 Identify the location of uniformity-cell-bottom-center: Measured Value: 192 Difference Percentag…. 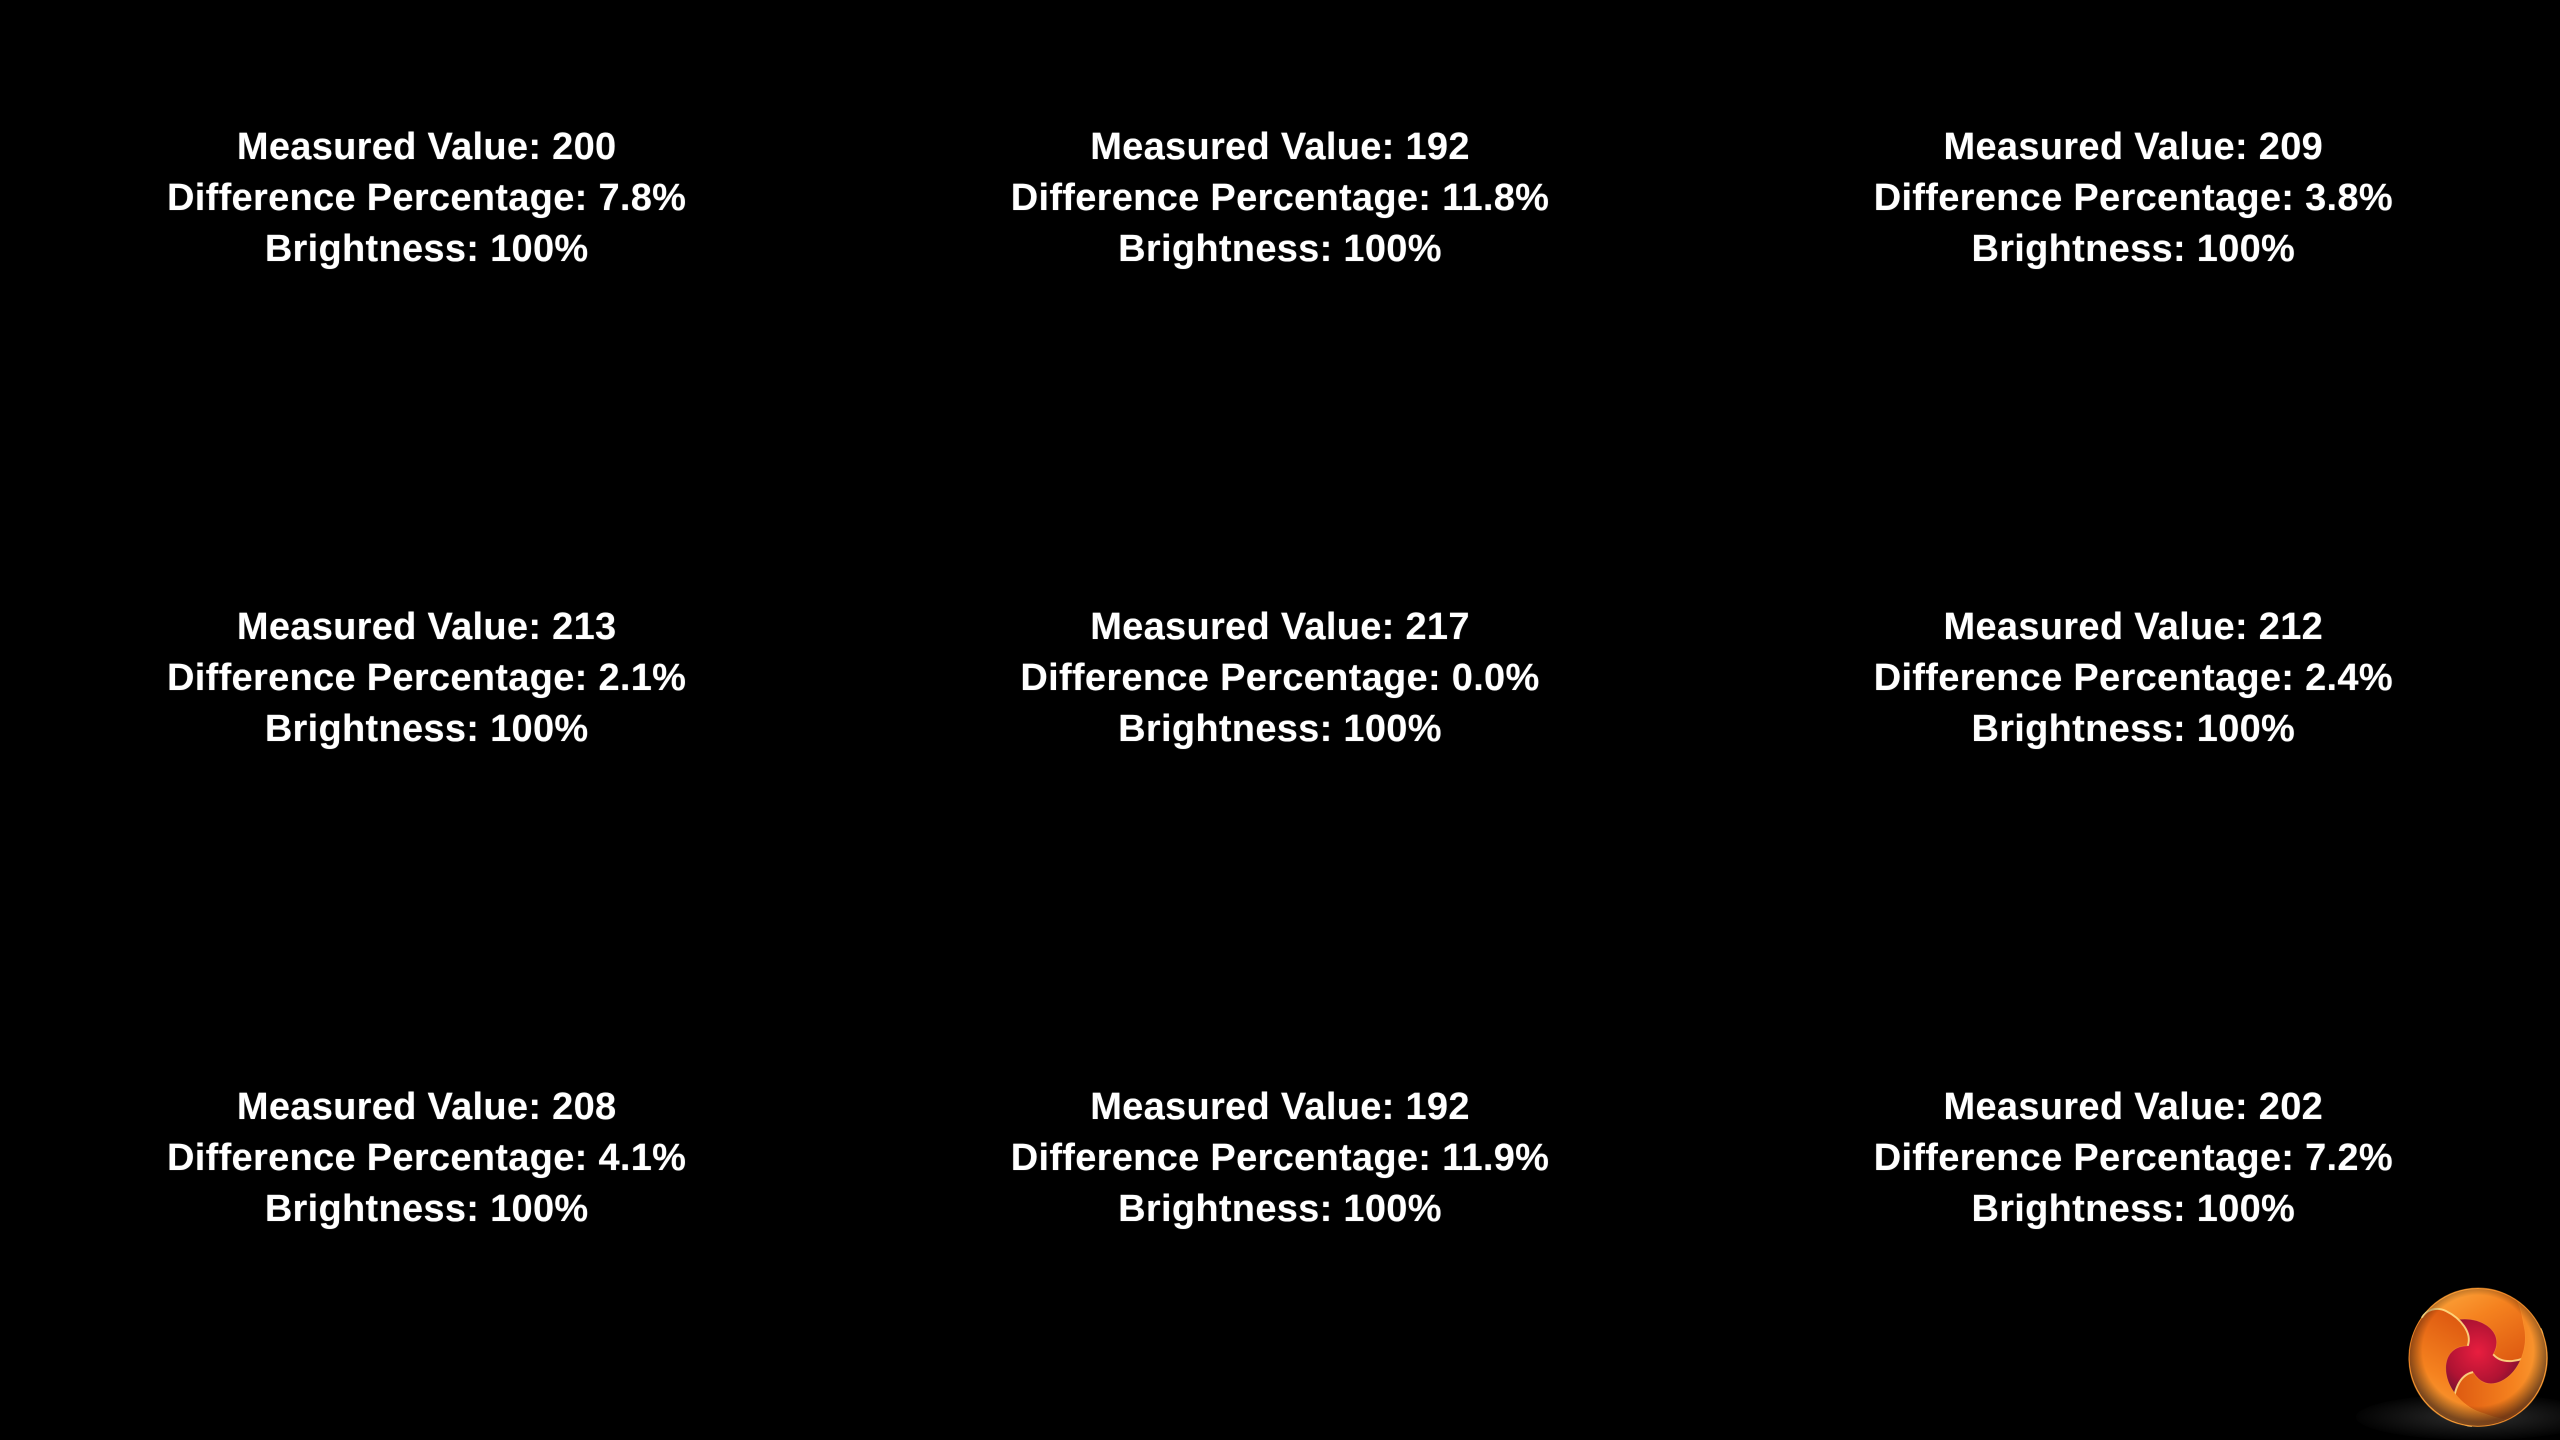
(1279, 1200).